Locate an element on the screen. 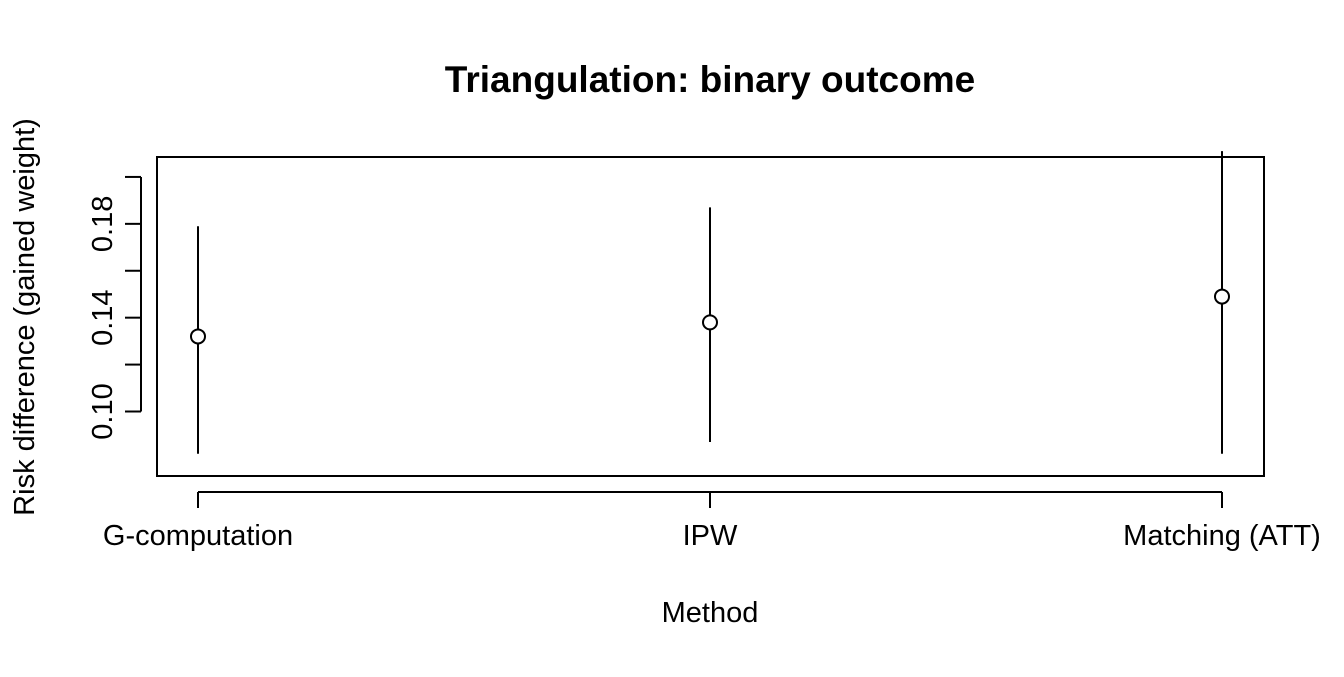 The width and height of the screenshot is (1344, 677). x-tick-label: G-computation is located at coordinates (198, 536).